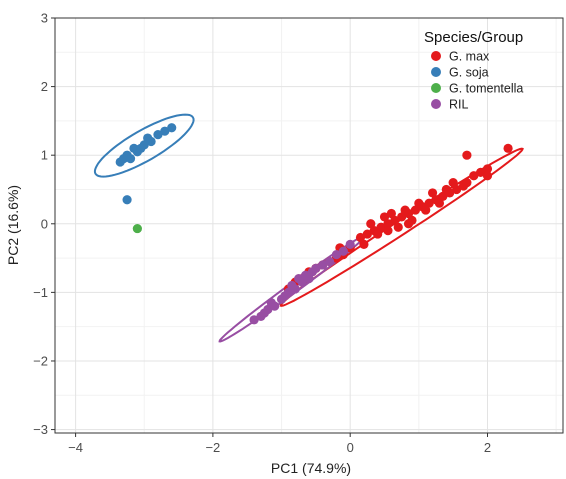 The width and height of the screenshot is (566, 479). What do you see at coordinates (473, 37) in the screenshot?
I see `legend-title: Species/Group` at bounding box center [473, 37].